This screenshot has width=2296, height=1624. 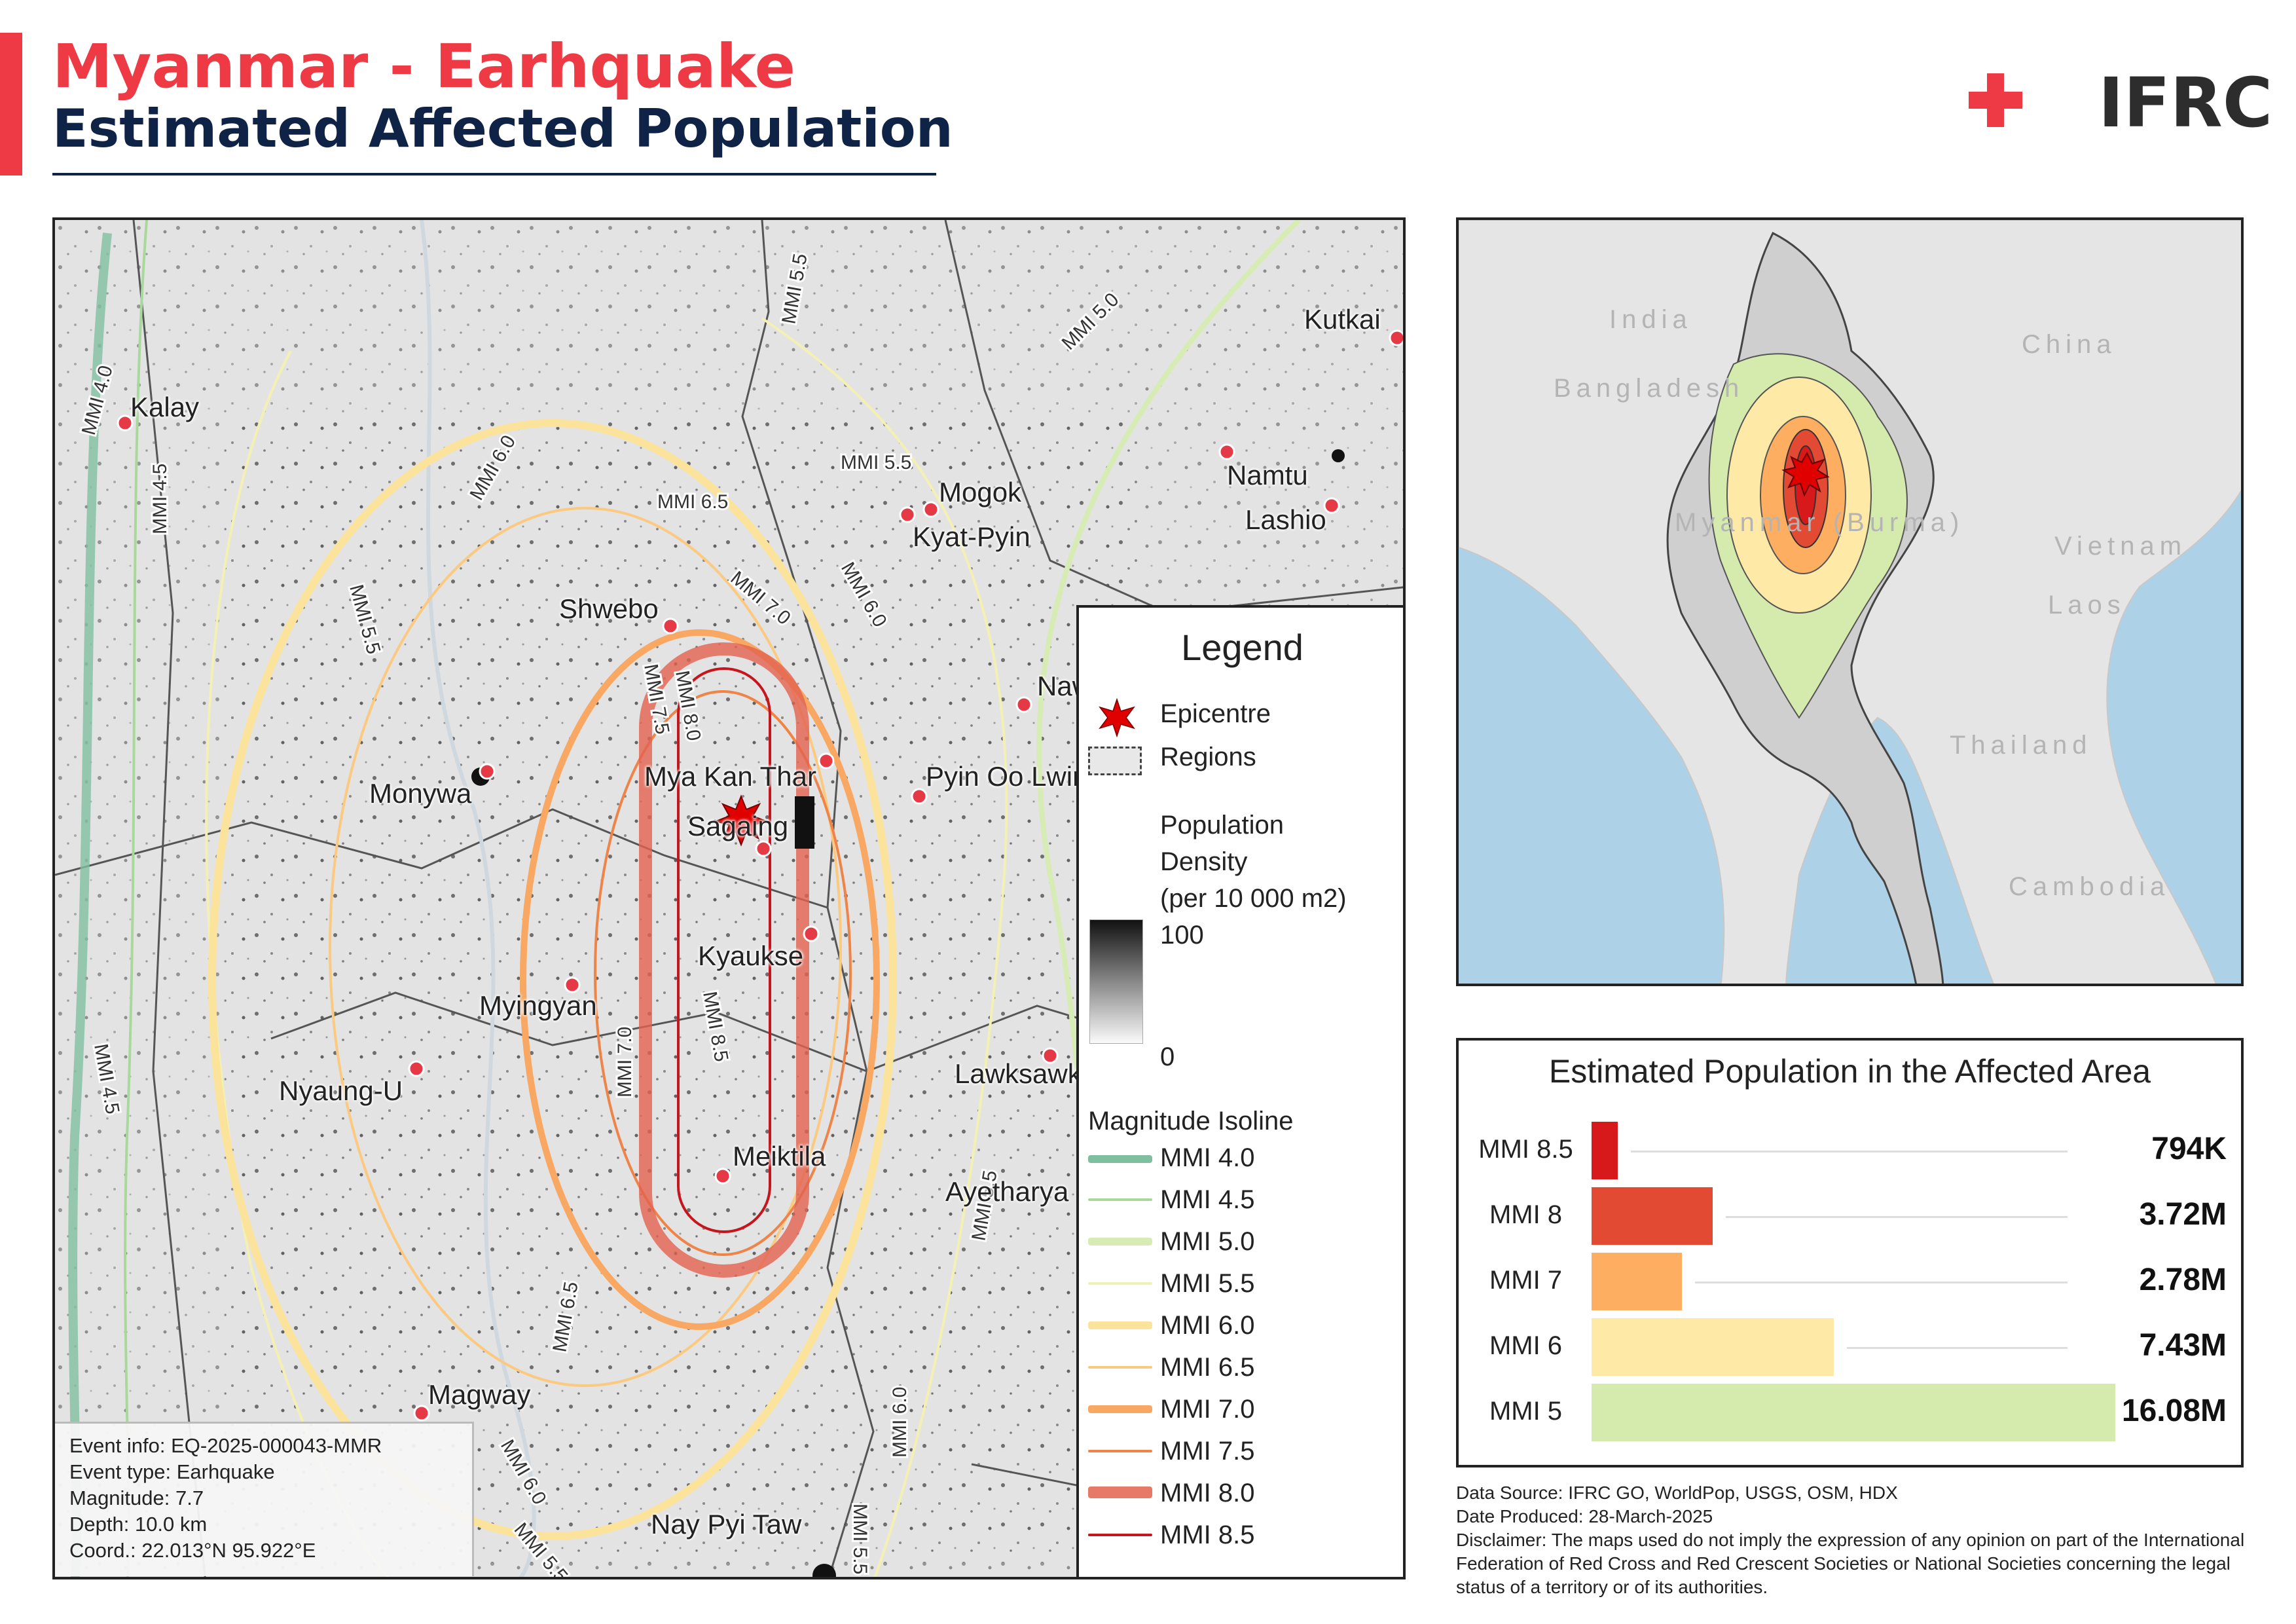 What do you see at coordinates (1805, 474) in the screenshot?
I see `inset-epicentre-star` at bounding box center [1805, 474].